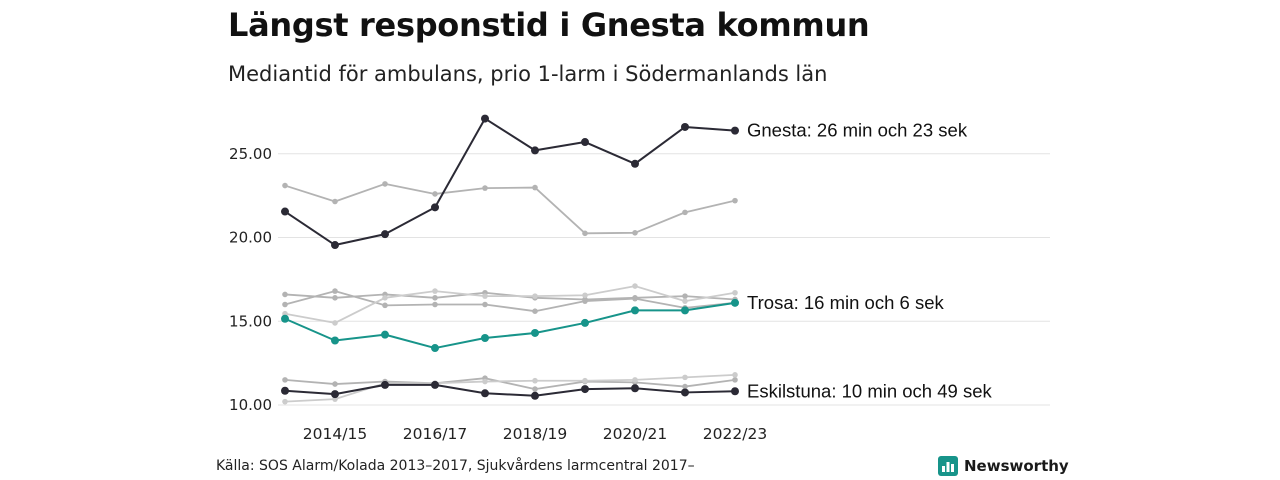  I want to click on y-tick-label: 25.00, so click(250, 154).